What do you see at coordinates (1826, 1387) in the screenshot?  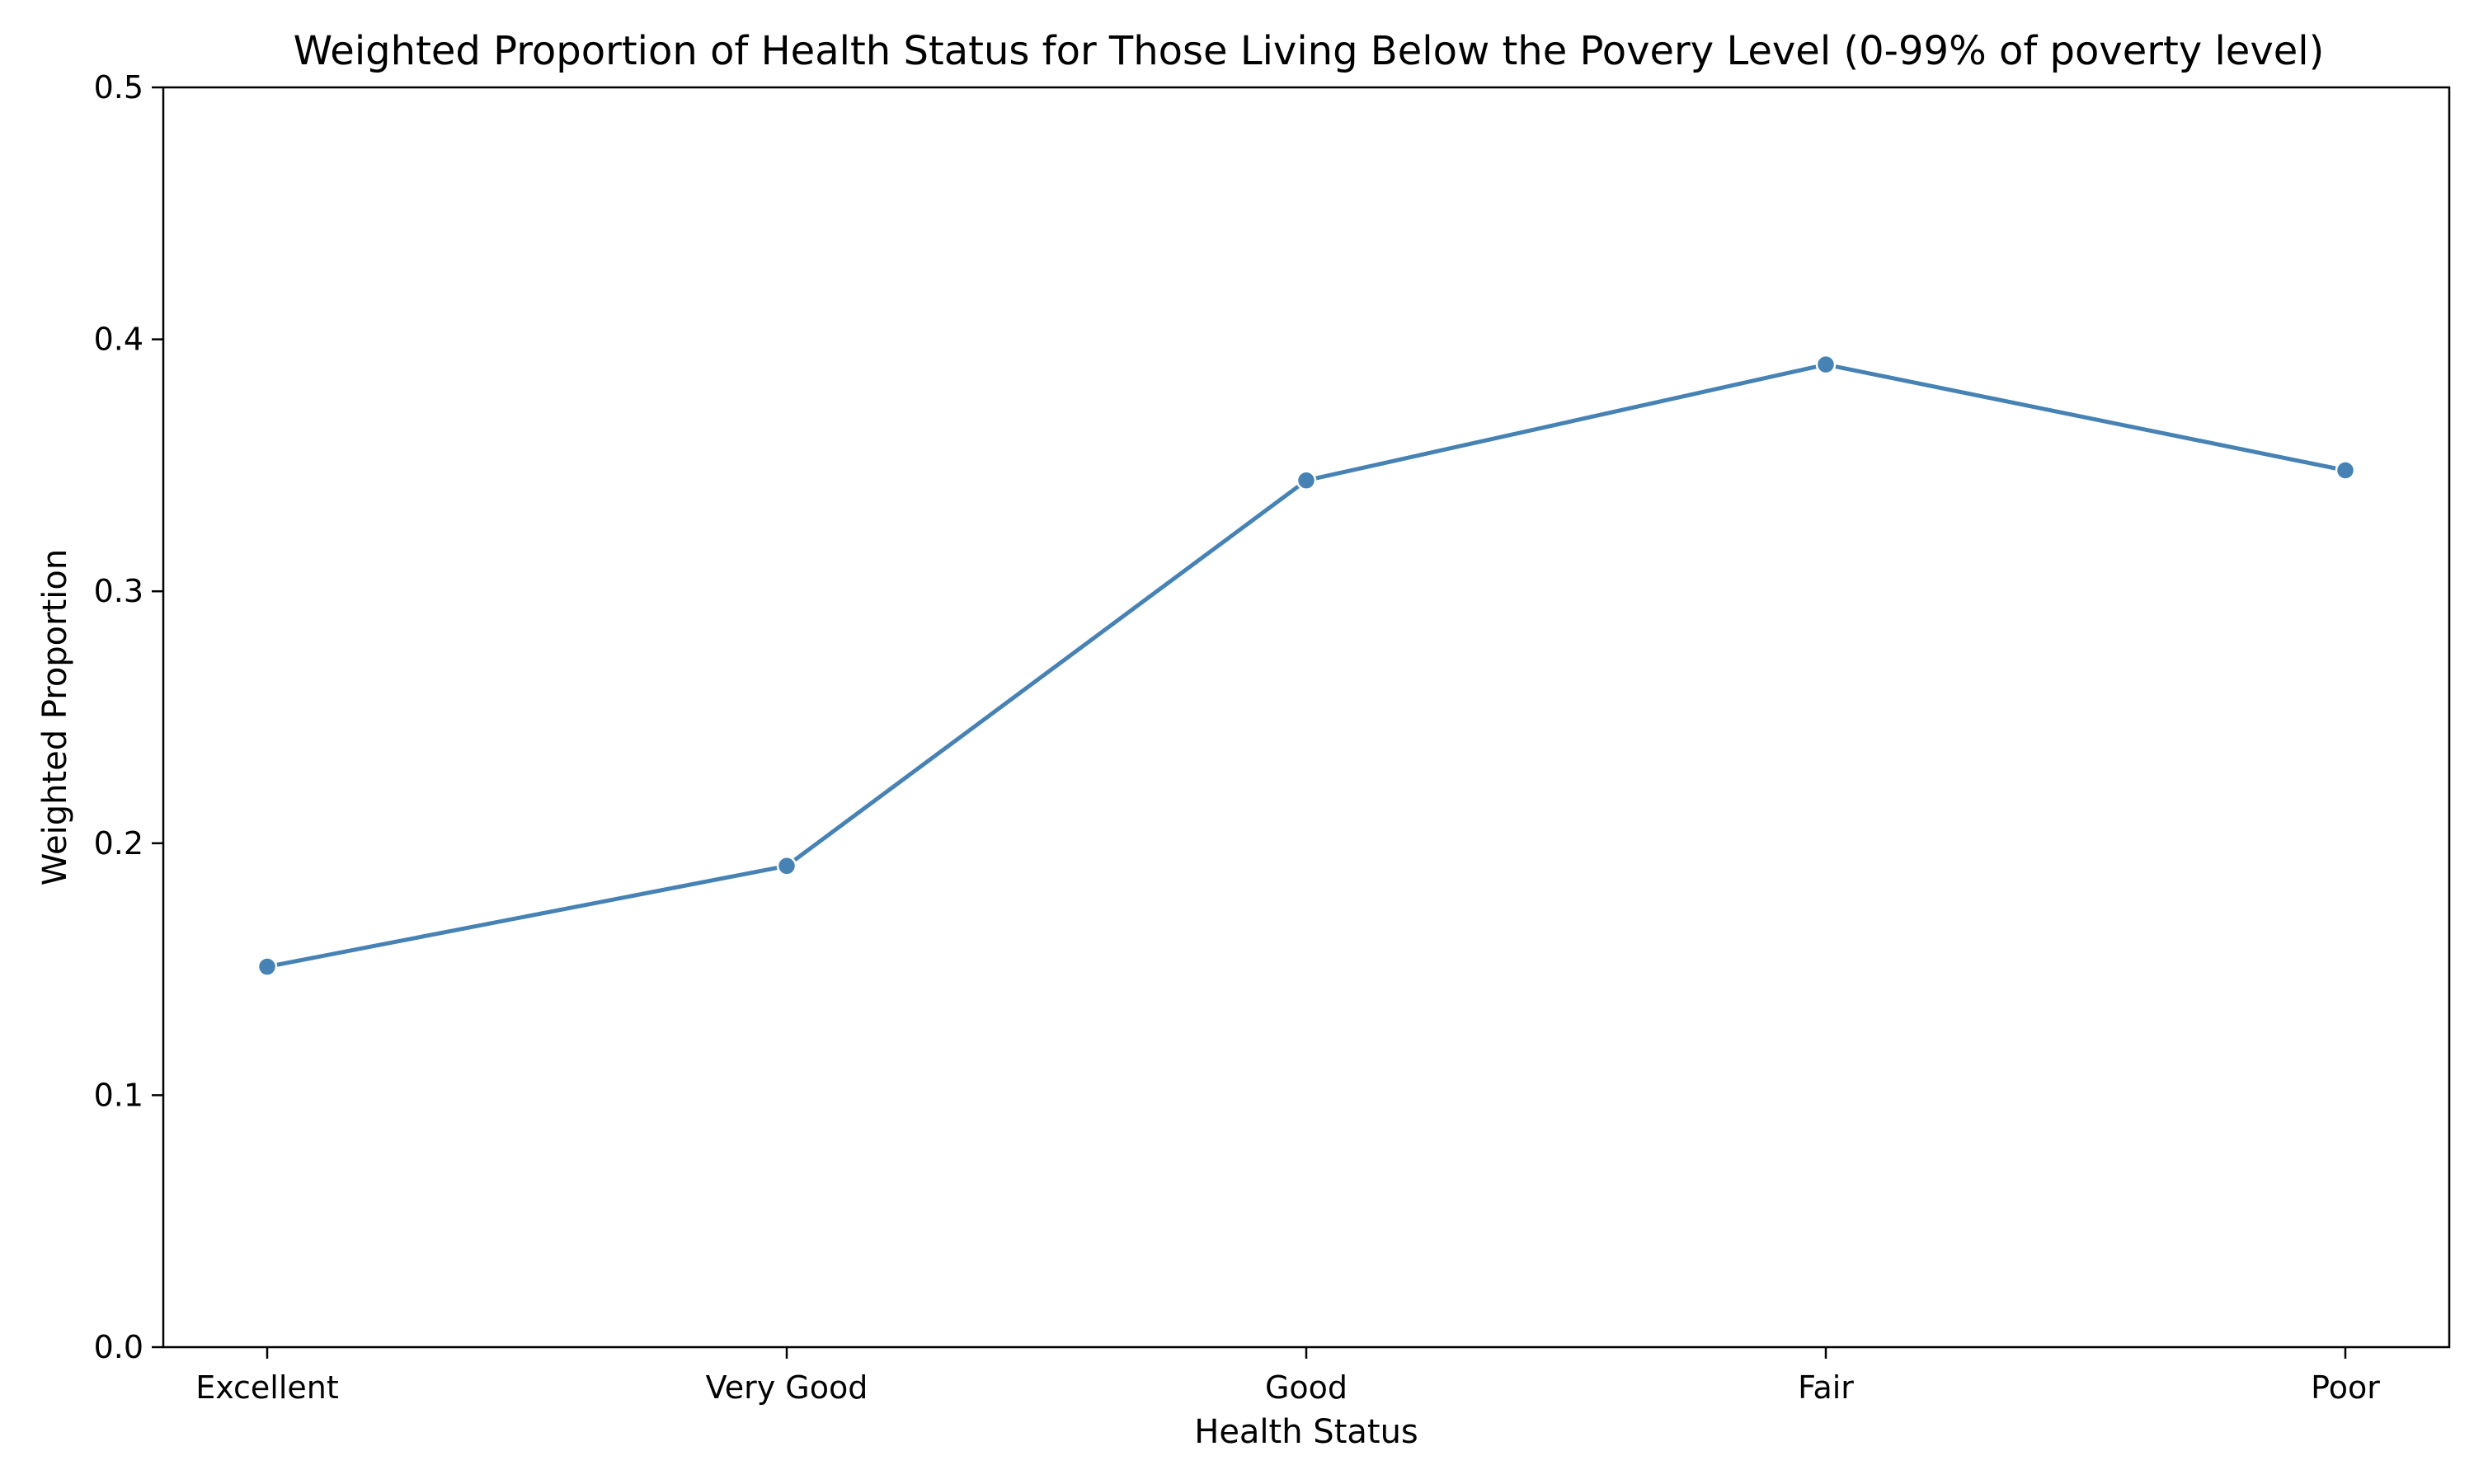 I see `x-tick-label: Fair` at bounding box center [1826, 1387].